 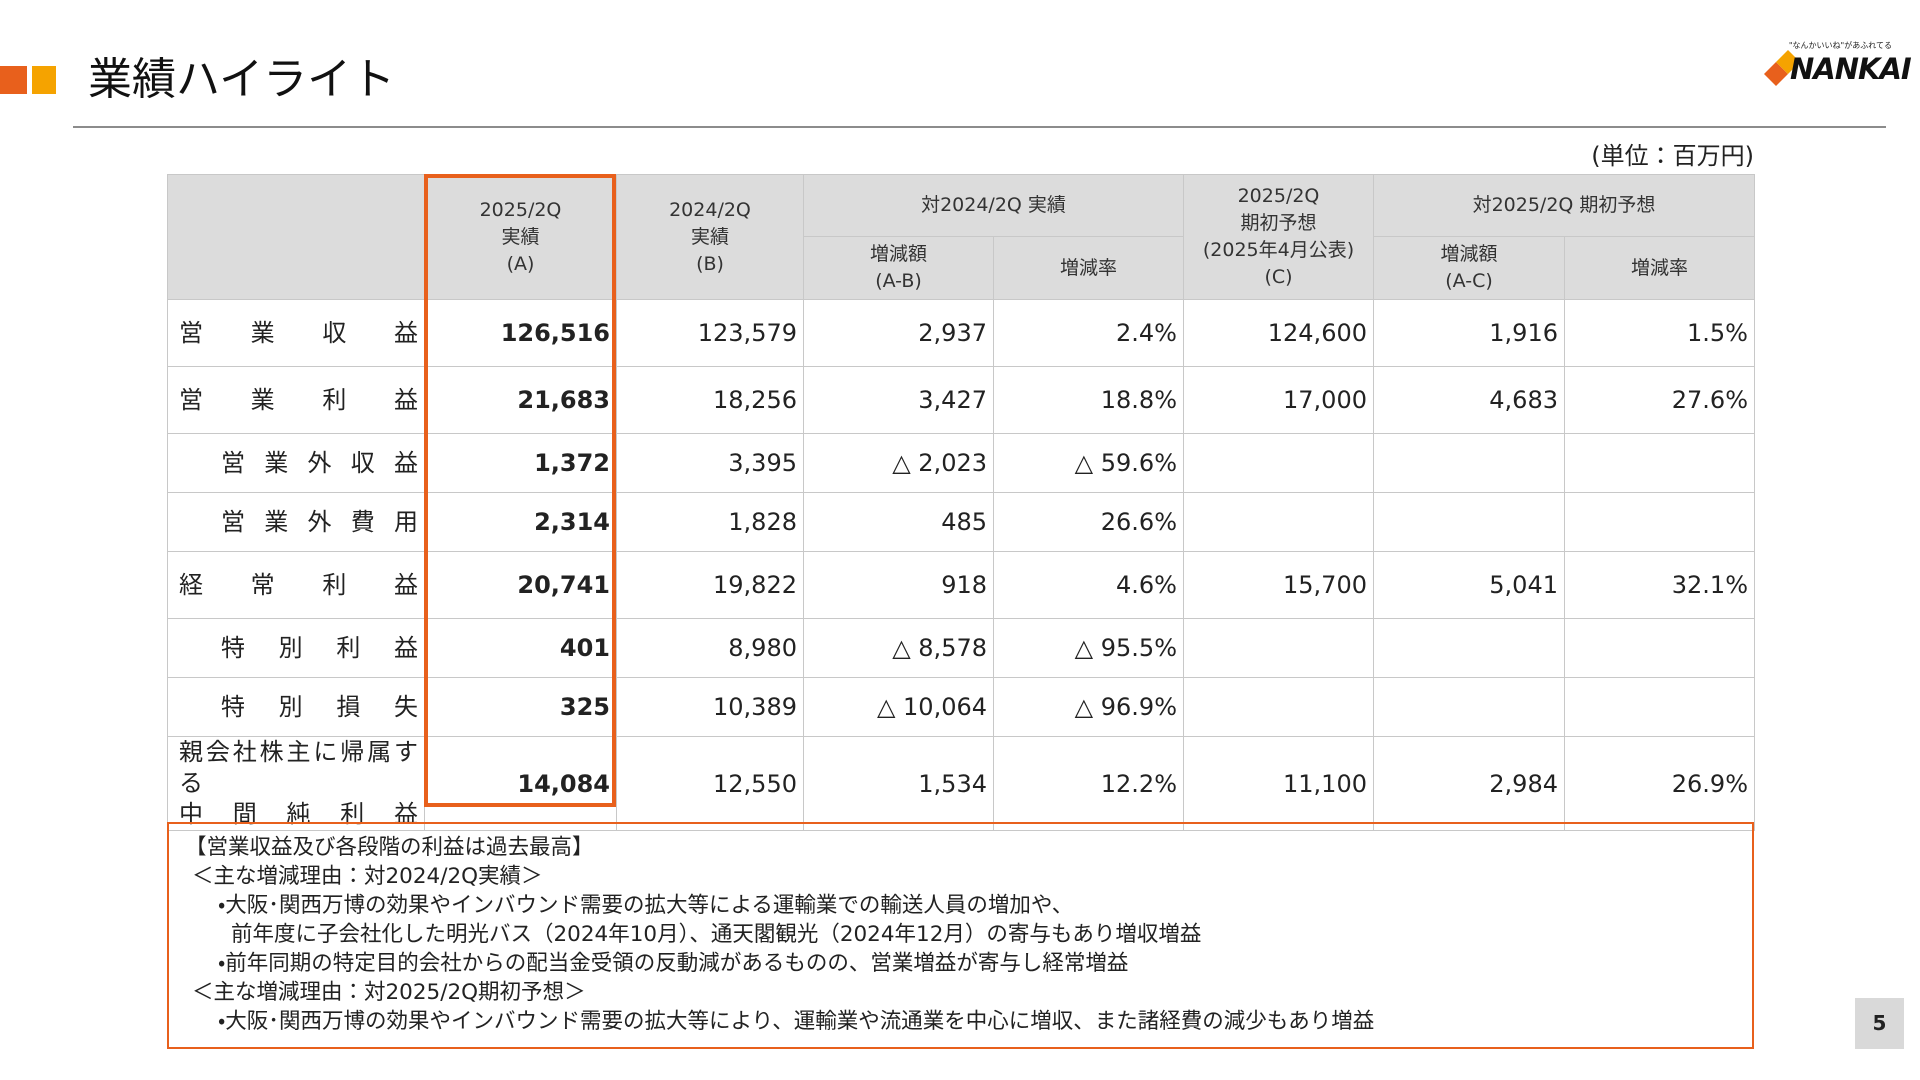 I want to click on table-cell: △ 96.9%, so click(x=1088, y=707).